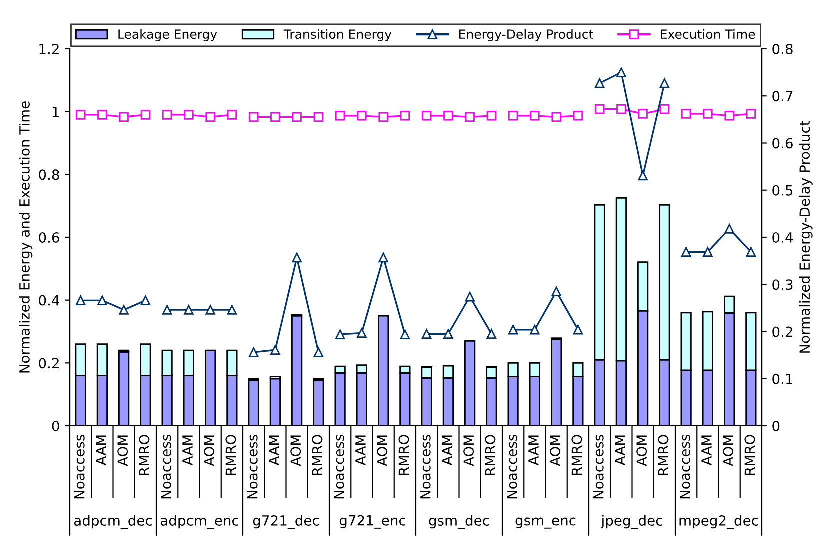 The height and width of the screenshot is (536, 817). Describe the element at coordinates (459, 522) in the screenshot. I see `text: gsm_dec` at that location.